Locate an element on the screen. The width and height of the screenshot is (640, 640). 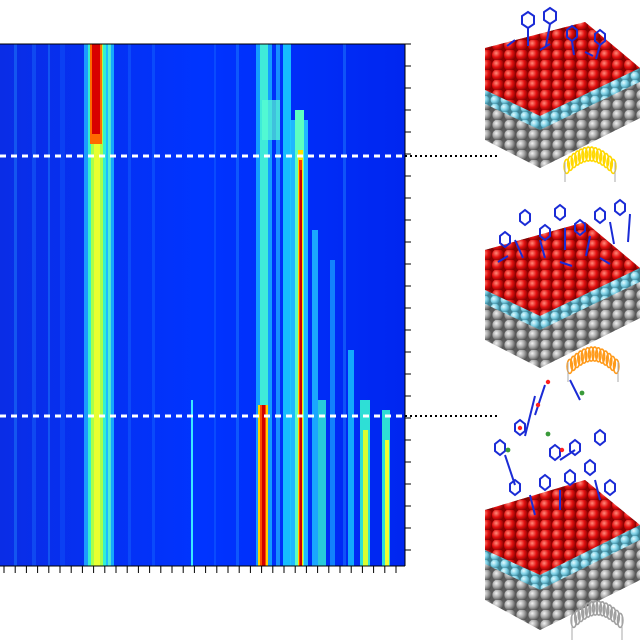
heatmap-band-secondary is located at coordinates (110, 305).